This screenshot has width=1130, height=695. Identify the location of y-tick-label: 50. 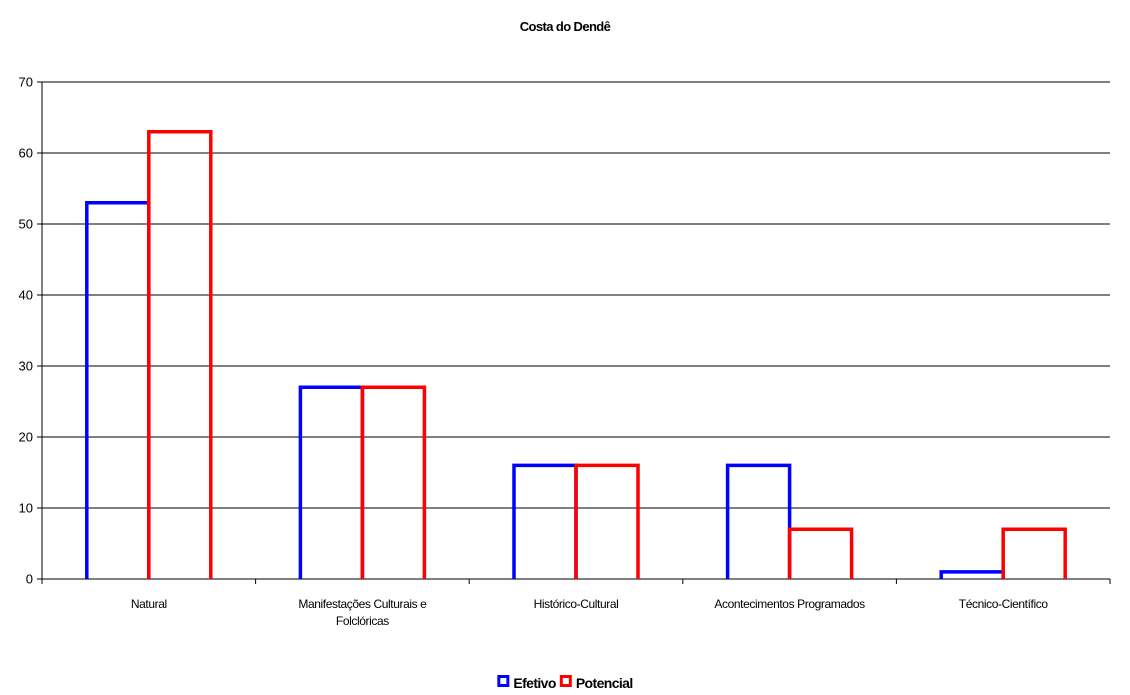
(26, 224).